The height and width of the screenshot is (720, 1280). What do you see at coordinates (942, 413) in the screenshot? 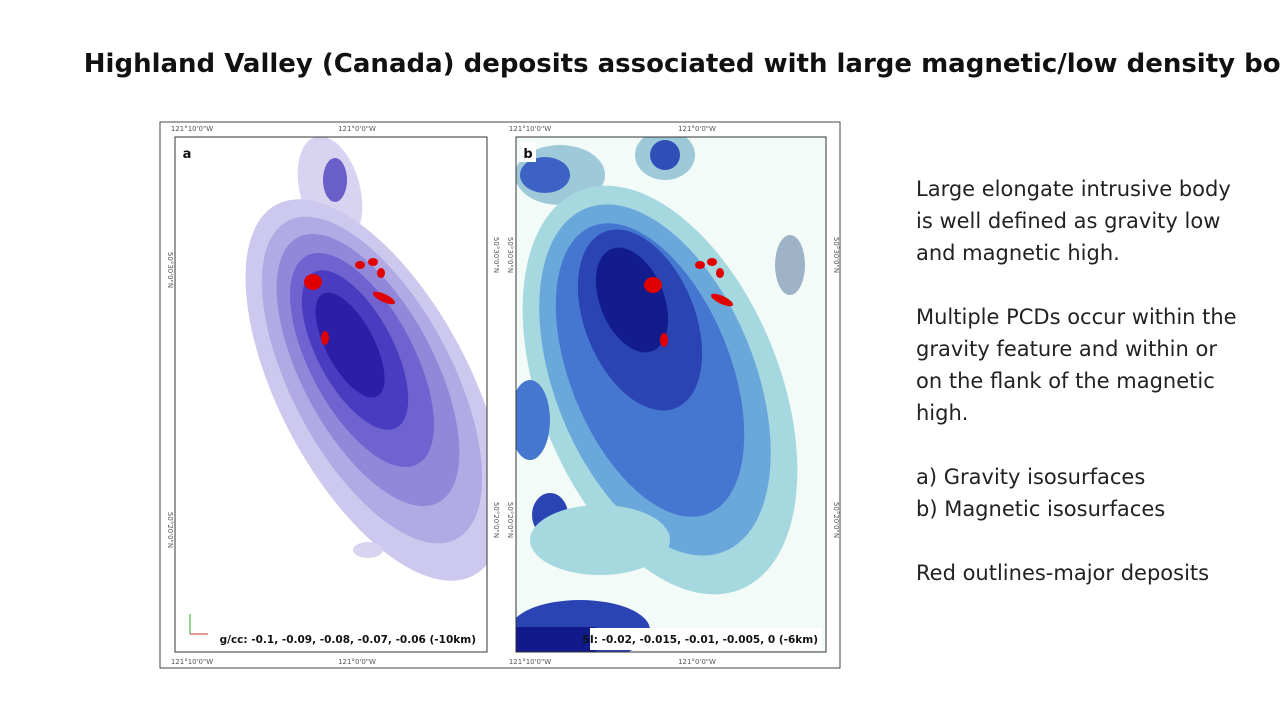
I see `note-line: high.` at bounding box center [942, 413].